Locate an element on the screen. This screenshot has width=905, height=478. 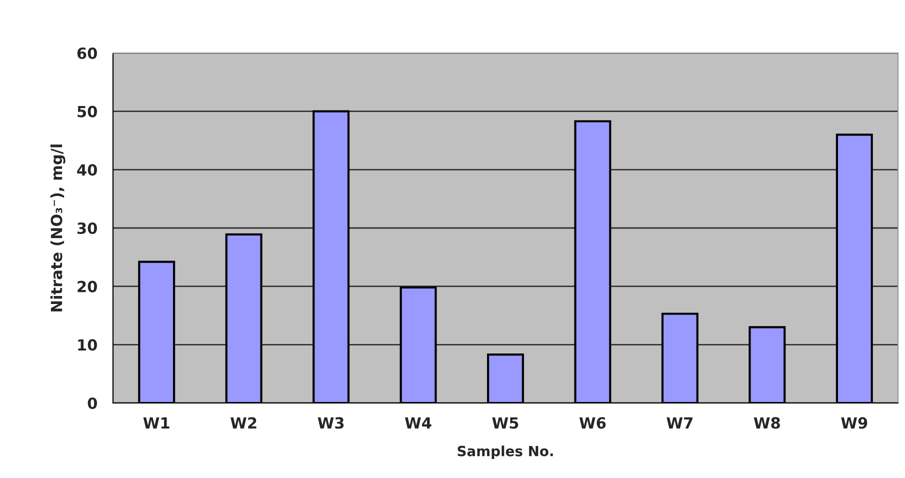
x-tick-label: W5 is located at coordinates (505, 423).